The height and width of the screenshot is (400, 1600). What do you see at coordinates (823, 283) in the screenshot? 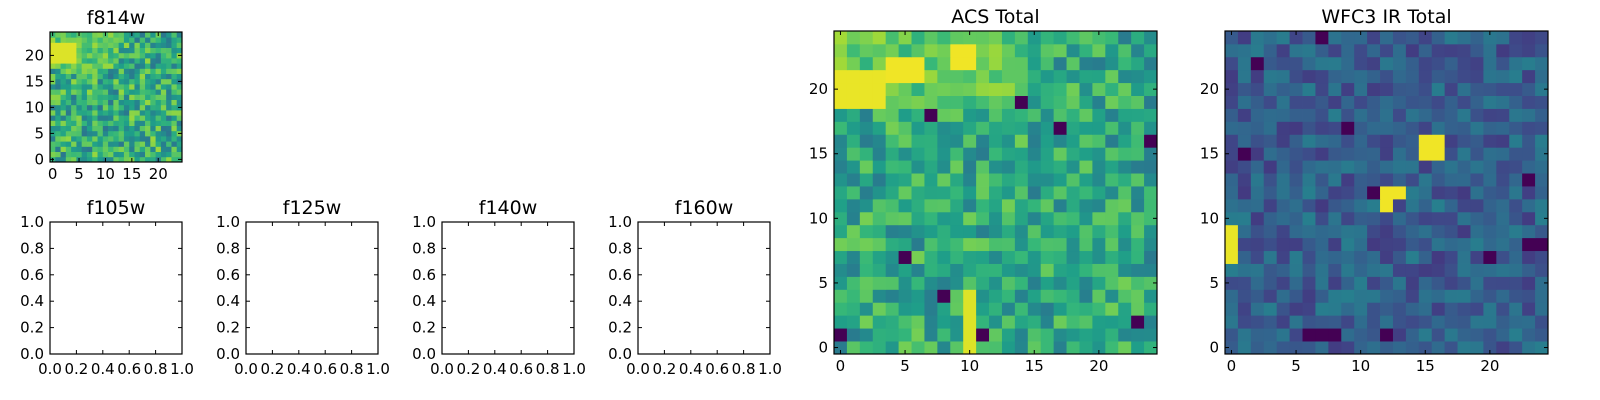
I see `y-tick-label: 5` at bounding box center [823, 283].